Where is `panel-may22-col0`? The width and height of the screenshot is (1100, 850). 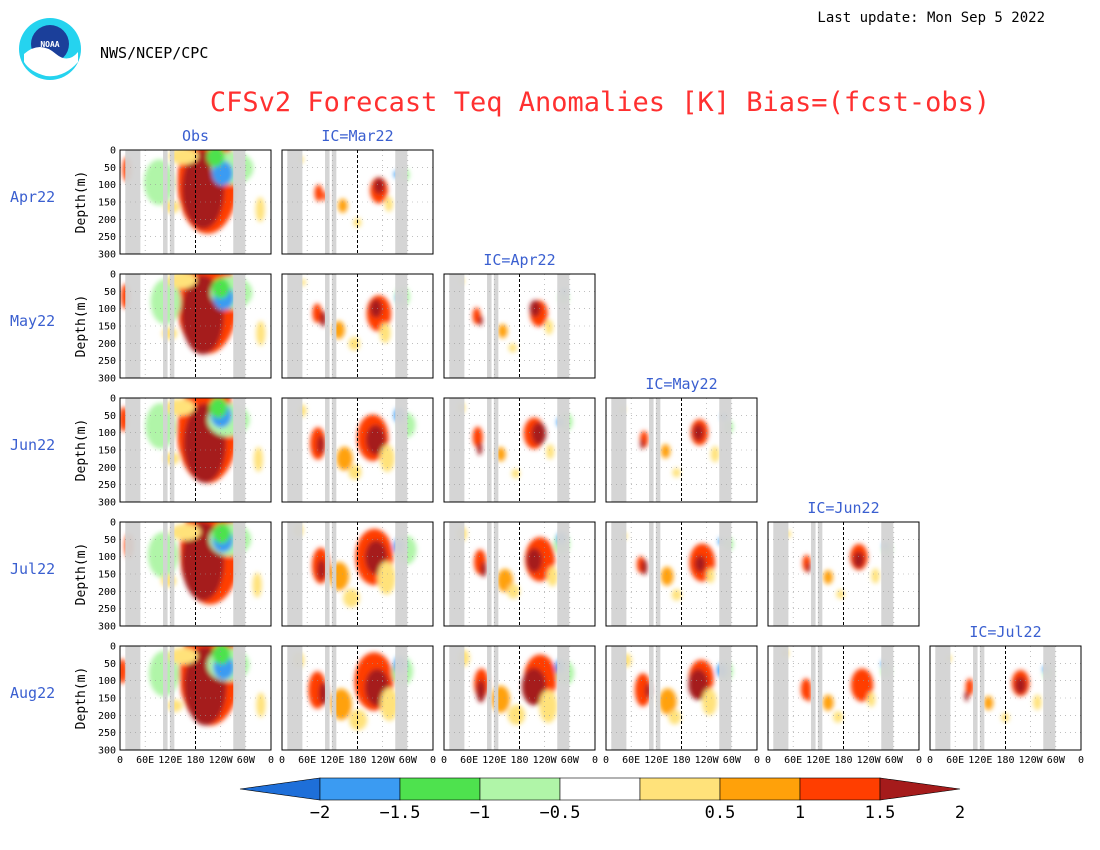 panel-may22-col0 is located at coordinates (195, 326).